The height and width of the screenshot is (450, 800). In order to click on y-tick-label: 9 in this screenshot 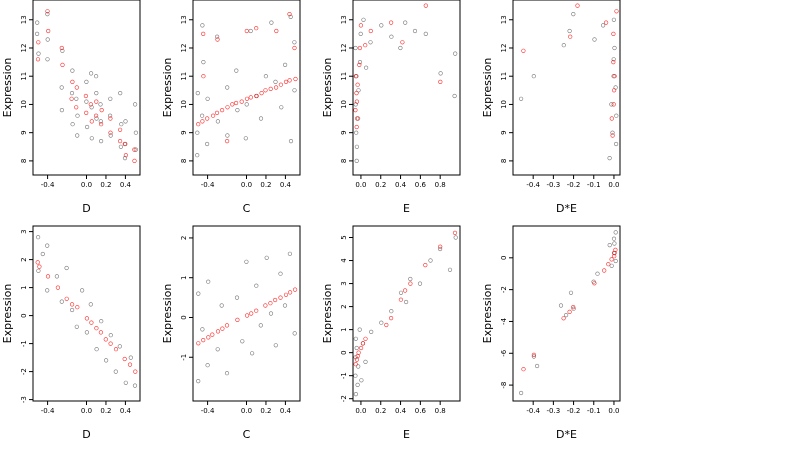, I will do `click(504, 132)`.